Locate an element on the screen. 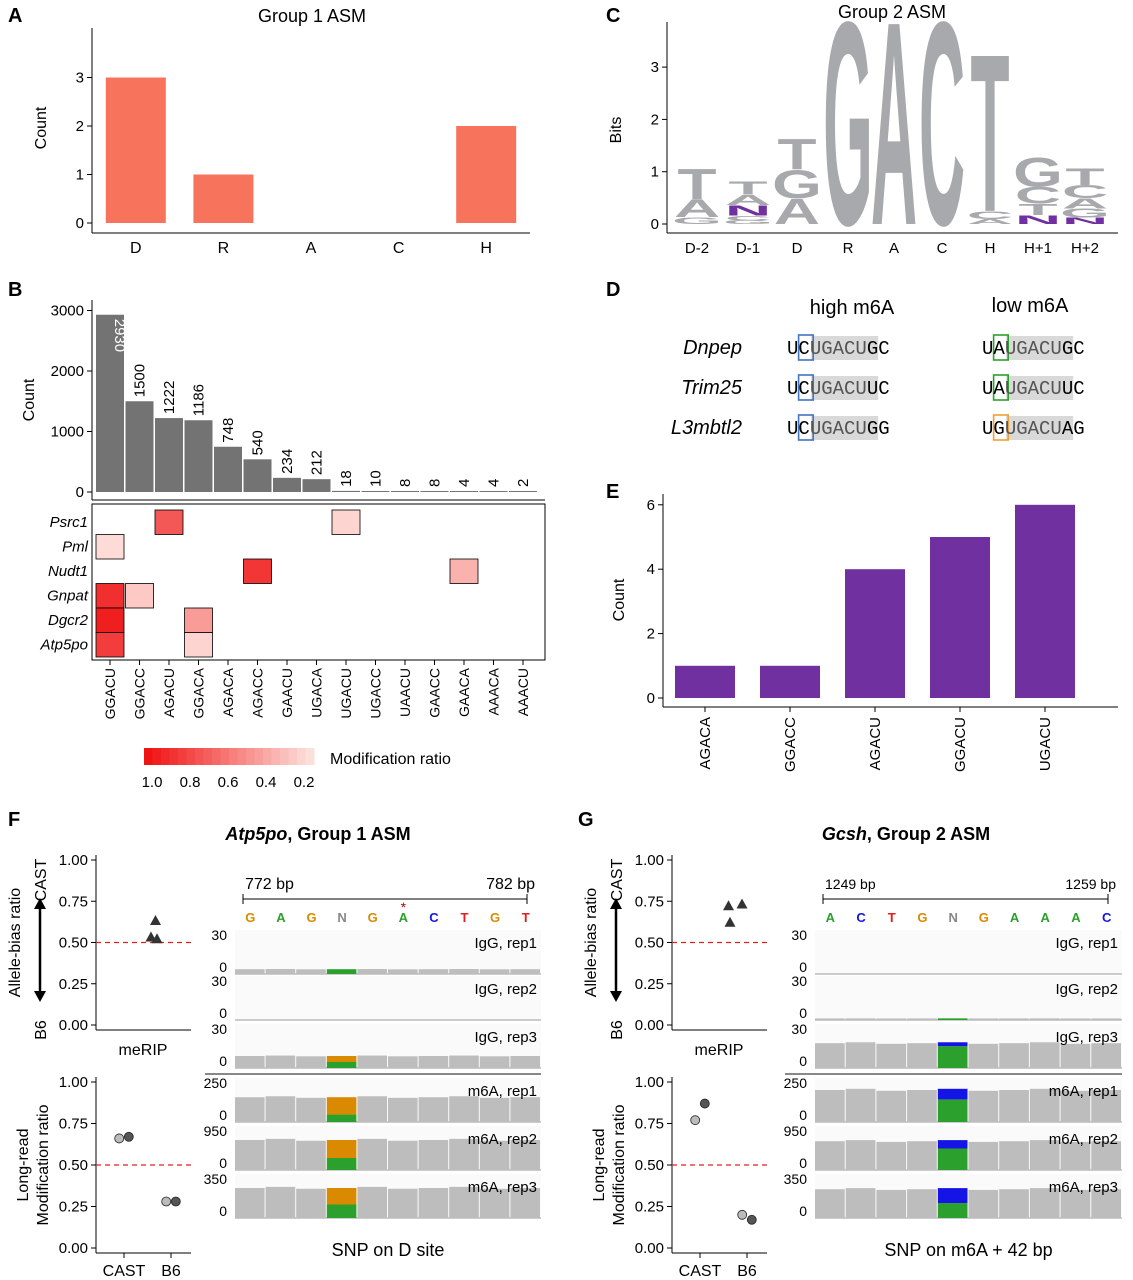 Image resolution: width=1133 pixels, height=1280 pixels. d-sequence-low: UGUGACUAG is located at coordinates (1033, 429).